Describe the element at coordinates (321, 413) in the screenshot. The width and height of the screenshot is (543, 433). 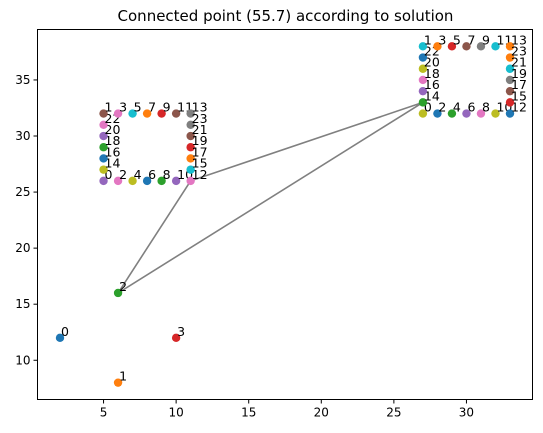
I see `x-tick-label: 20` at that location.